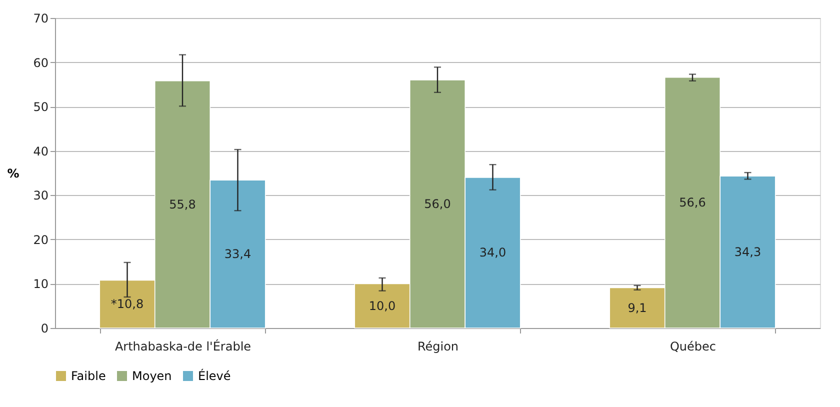  I want to click on data-label: 10,0, so click(382, 305).